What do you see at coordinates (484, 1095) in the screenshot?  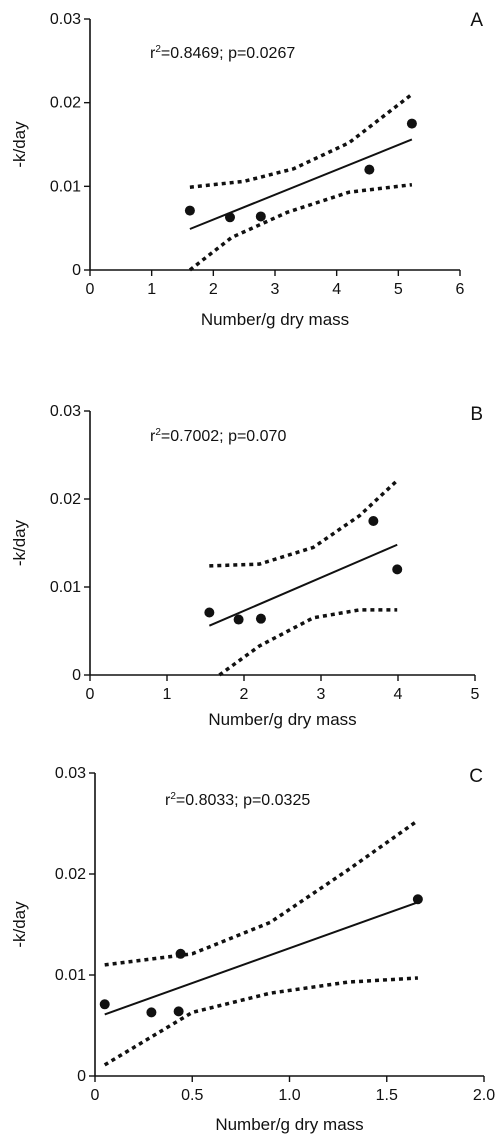 I see `x-tick-label: 2.0` at bounding box center [484, 1095].